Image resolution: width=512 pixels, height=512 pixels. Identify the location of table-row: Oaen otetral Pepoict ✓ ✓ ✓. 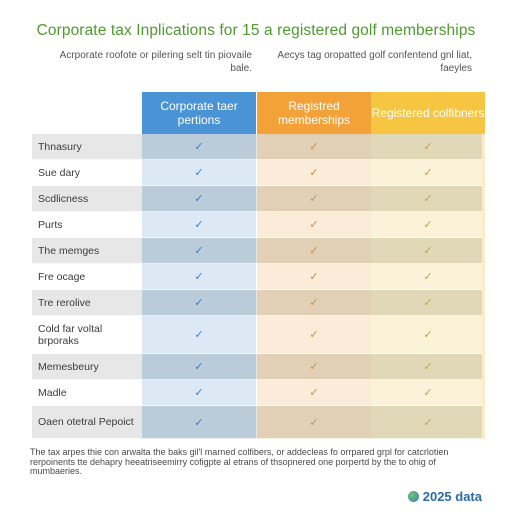
(257, 422).